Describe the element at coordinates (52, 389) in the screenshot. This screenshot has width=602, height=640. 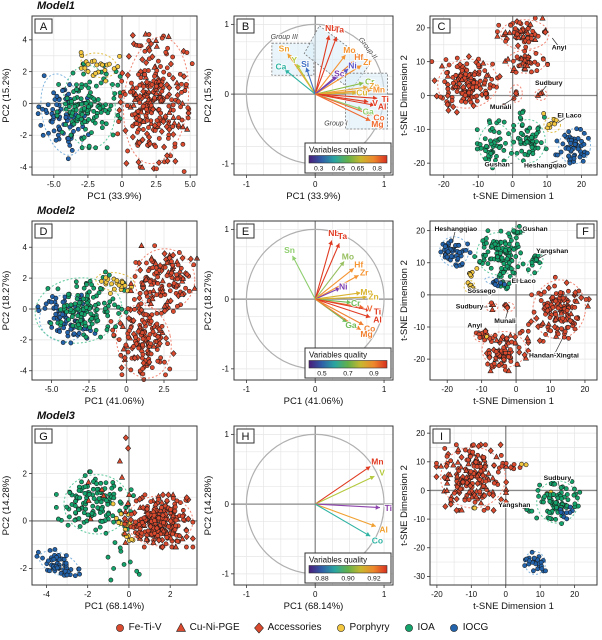
I see `svg-text: -5.0` at that location.